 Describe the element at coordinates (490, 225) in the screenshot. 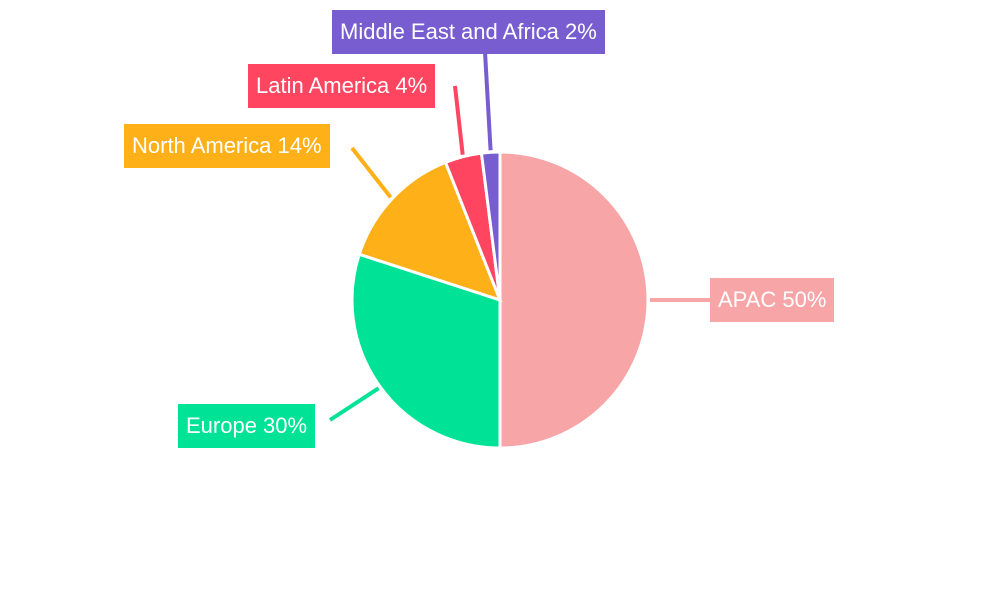

I see `pie-slice-middle-east-and-africa` at that location.